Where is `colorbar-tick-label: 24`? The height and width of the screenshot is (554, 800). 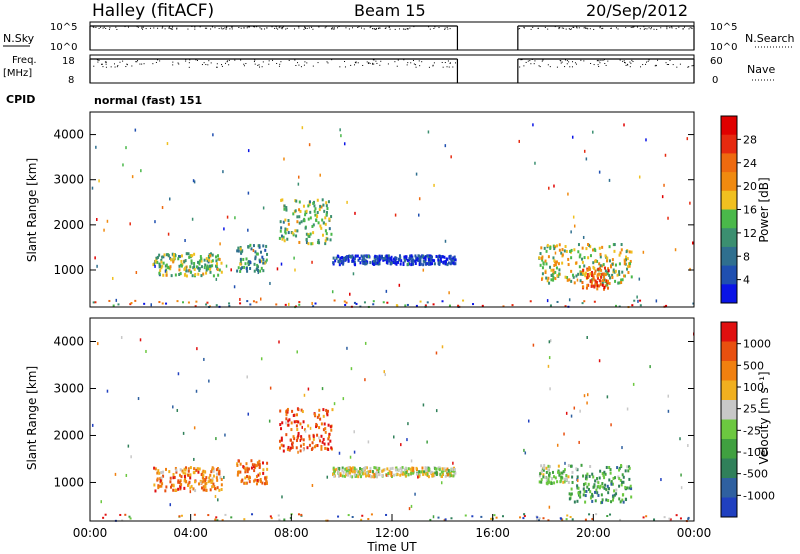 colorbar-tick-label: 24 is located at coordinates (750, 163).